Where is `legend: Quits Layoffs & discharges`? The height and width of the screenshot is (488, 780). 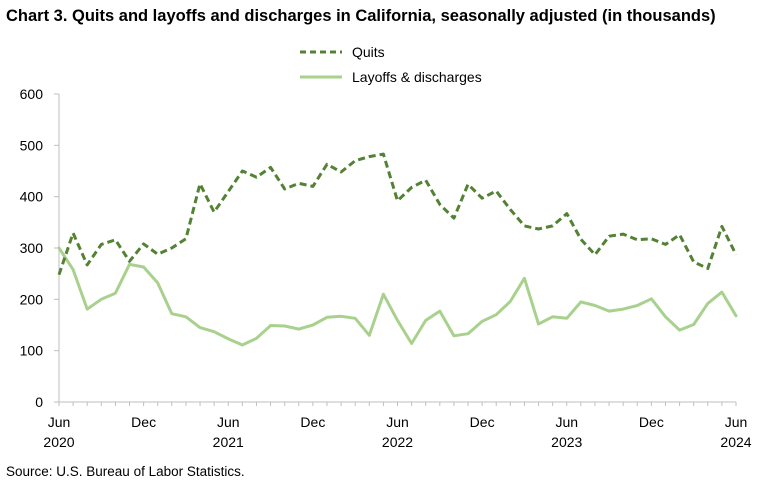 legend: Quits Layoffs & discharges is located at coordinates (391, 64).